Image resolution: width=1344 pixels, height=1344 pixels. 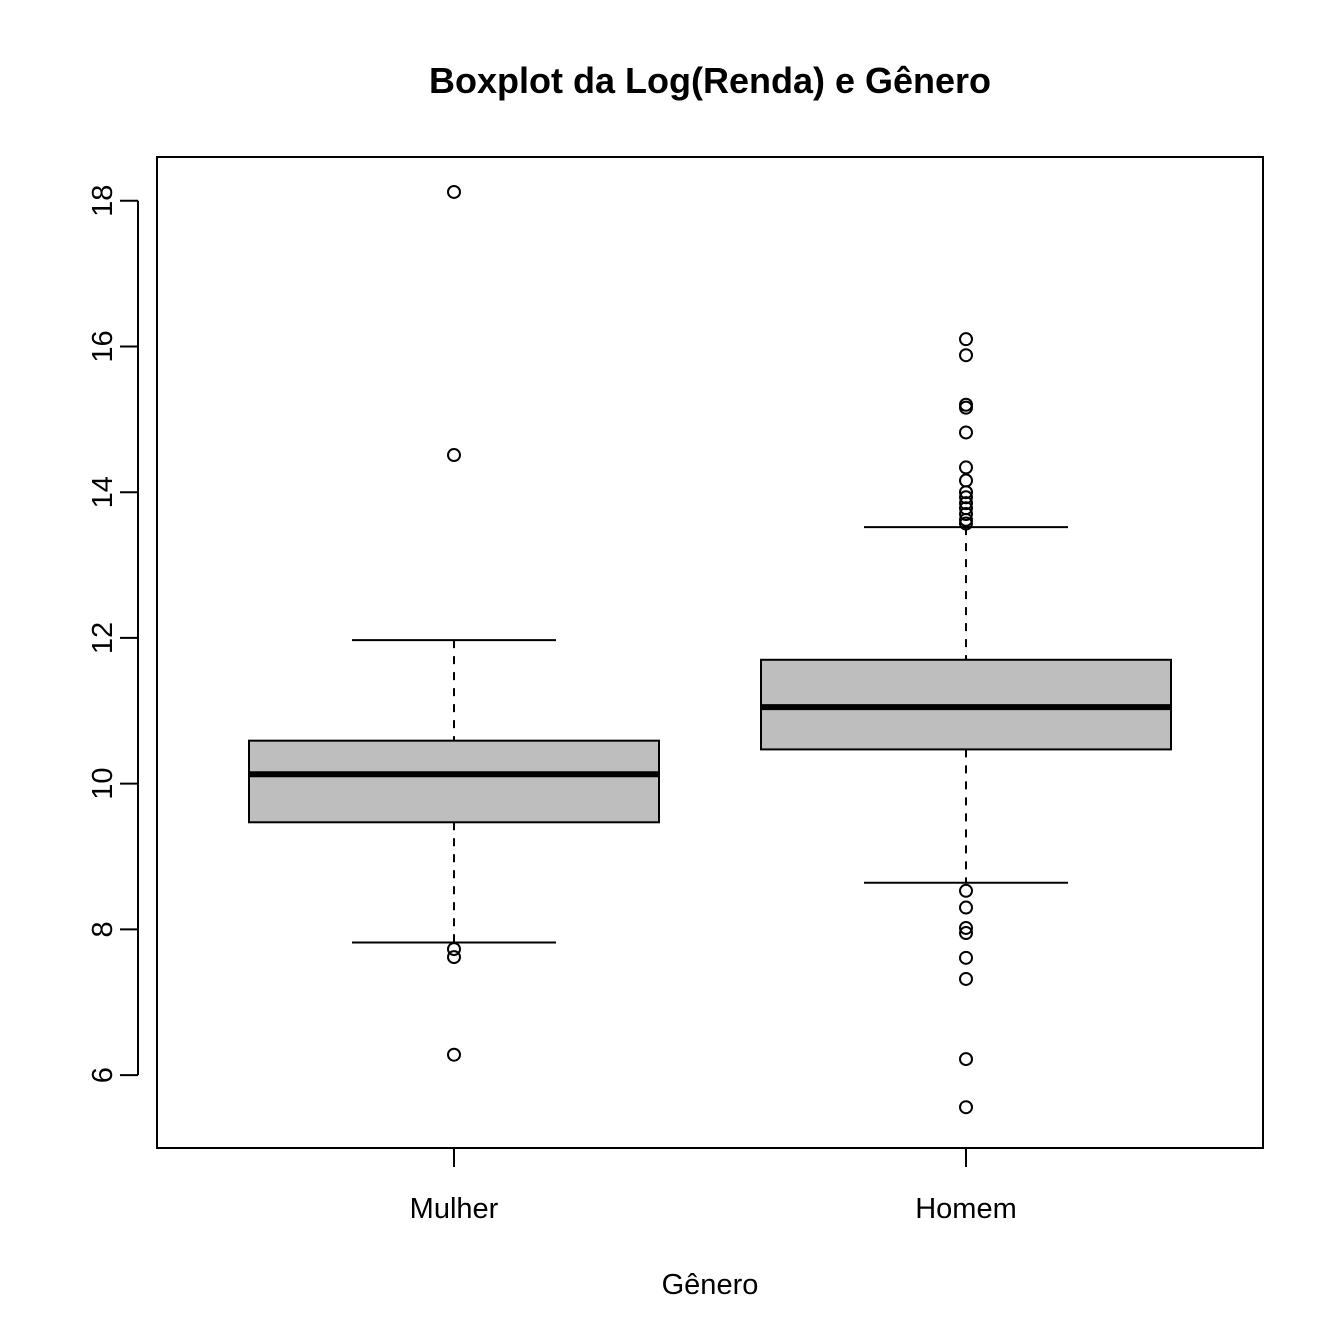 What do you see at coordinates (103, 492) in the screenshot?
I see `y-tick-label: 14` at bounding box center [103, 492].